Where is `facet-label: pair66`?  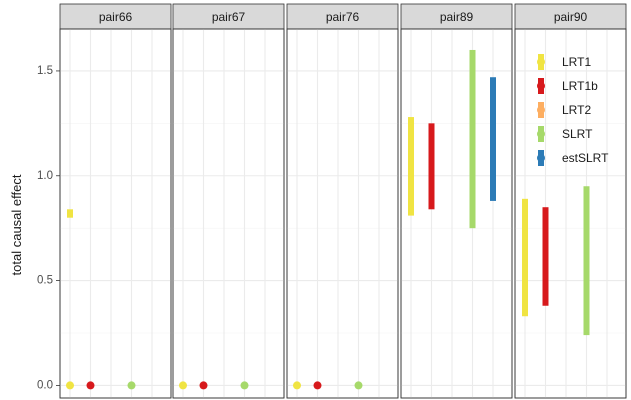
facet-label: pair66 is located at coordinates (116, 17).